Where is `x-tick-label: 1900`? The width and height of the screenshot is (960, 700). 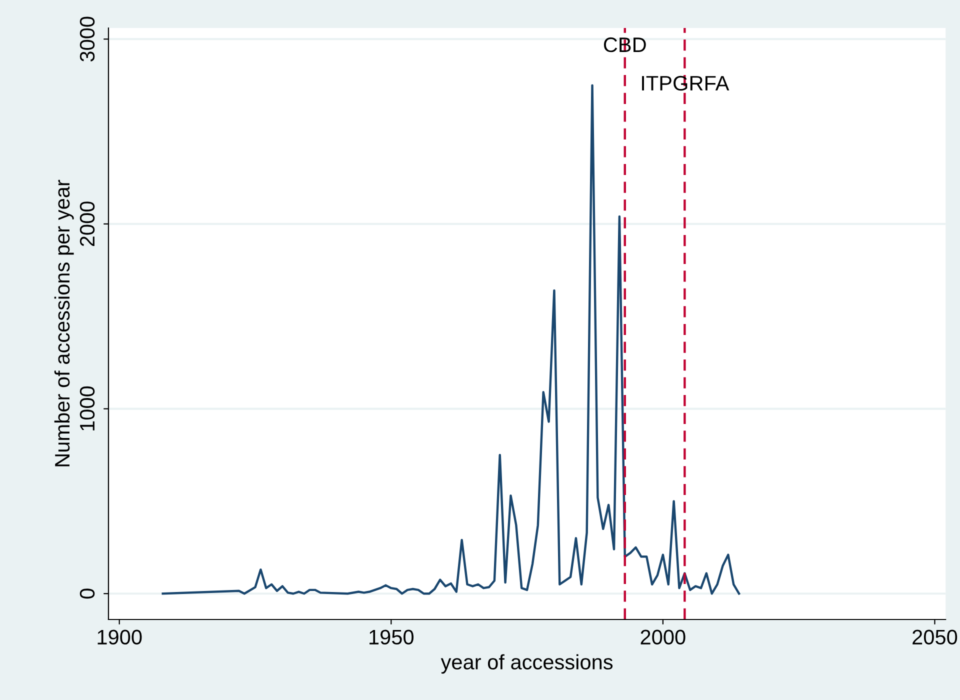
x-tick-label: 1900 is located at coordinates (120, 637).